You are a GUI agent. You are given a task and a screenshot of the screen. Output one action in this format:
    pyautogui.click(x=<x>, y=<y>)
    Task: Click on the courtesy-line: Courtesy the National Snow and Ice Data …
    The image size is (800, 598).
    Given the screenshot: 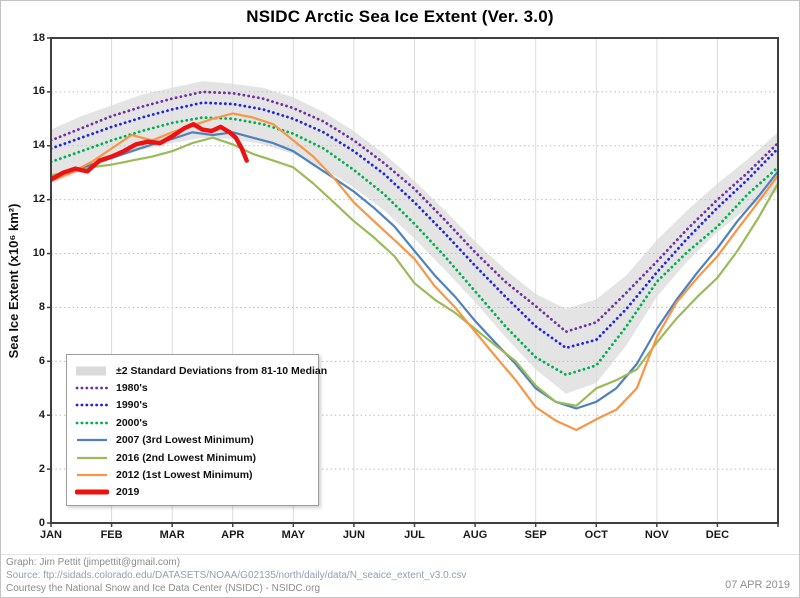 What is the action you would take?
    pyautogui.click(x=163, y=588)
    